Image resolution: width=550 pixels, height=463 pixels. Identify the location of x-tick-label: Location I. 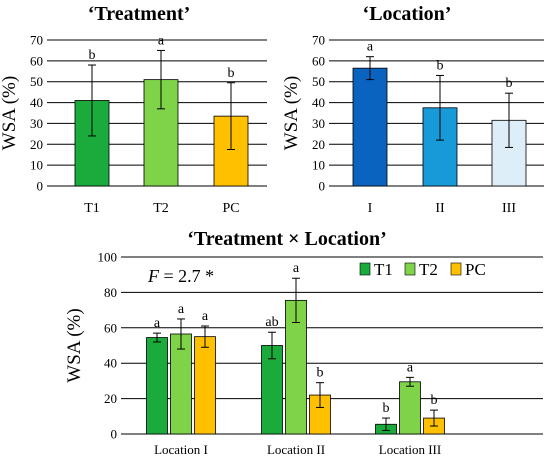
(181, 449).